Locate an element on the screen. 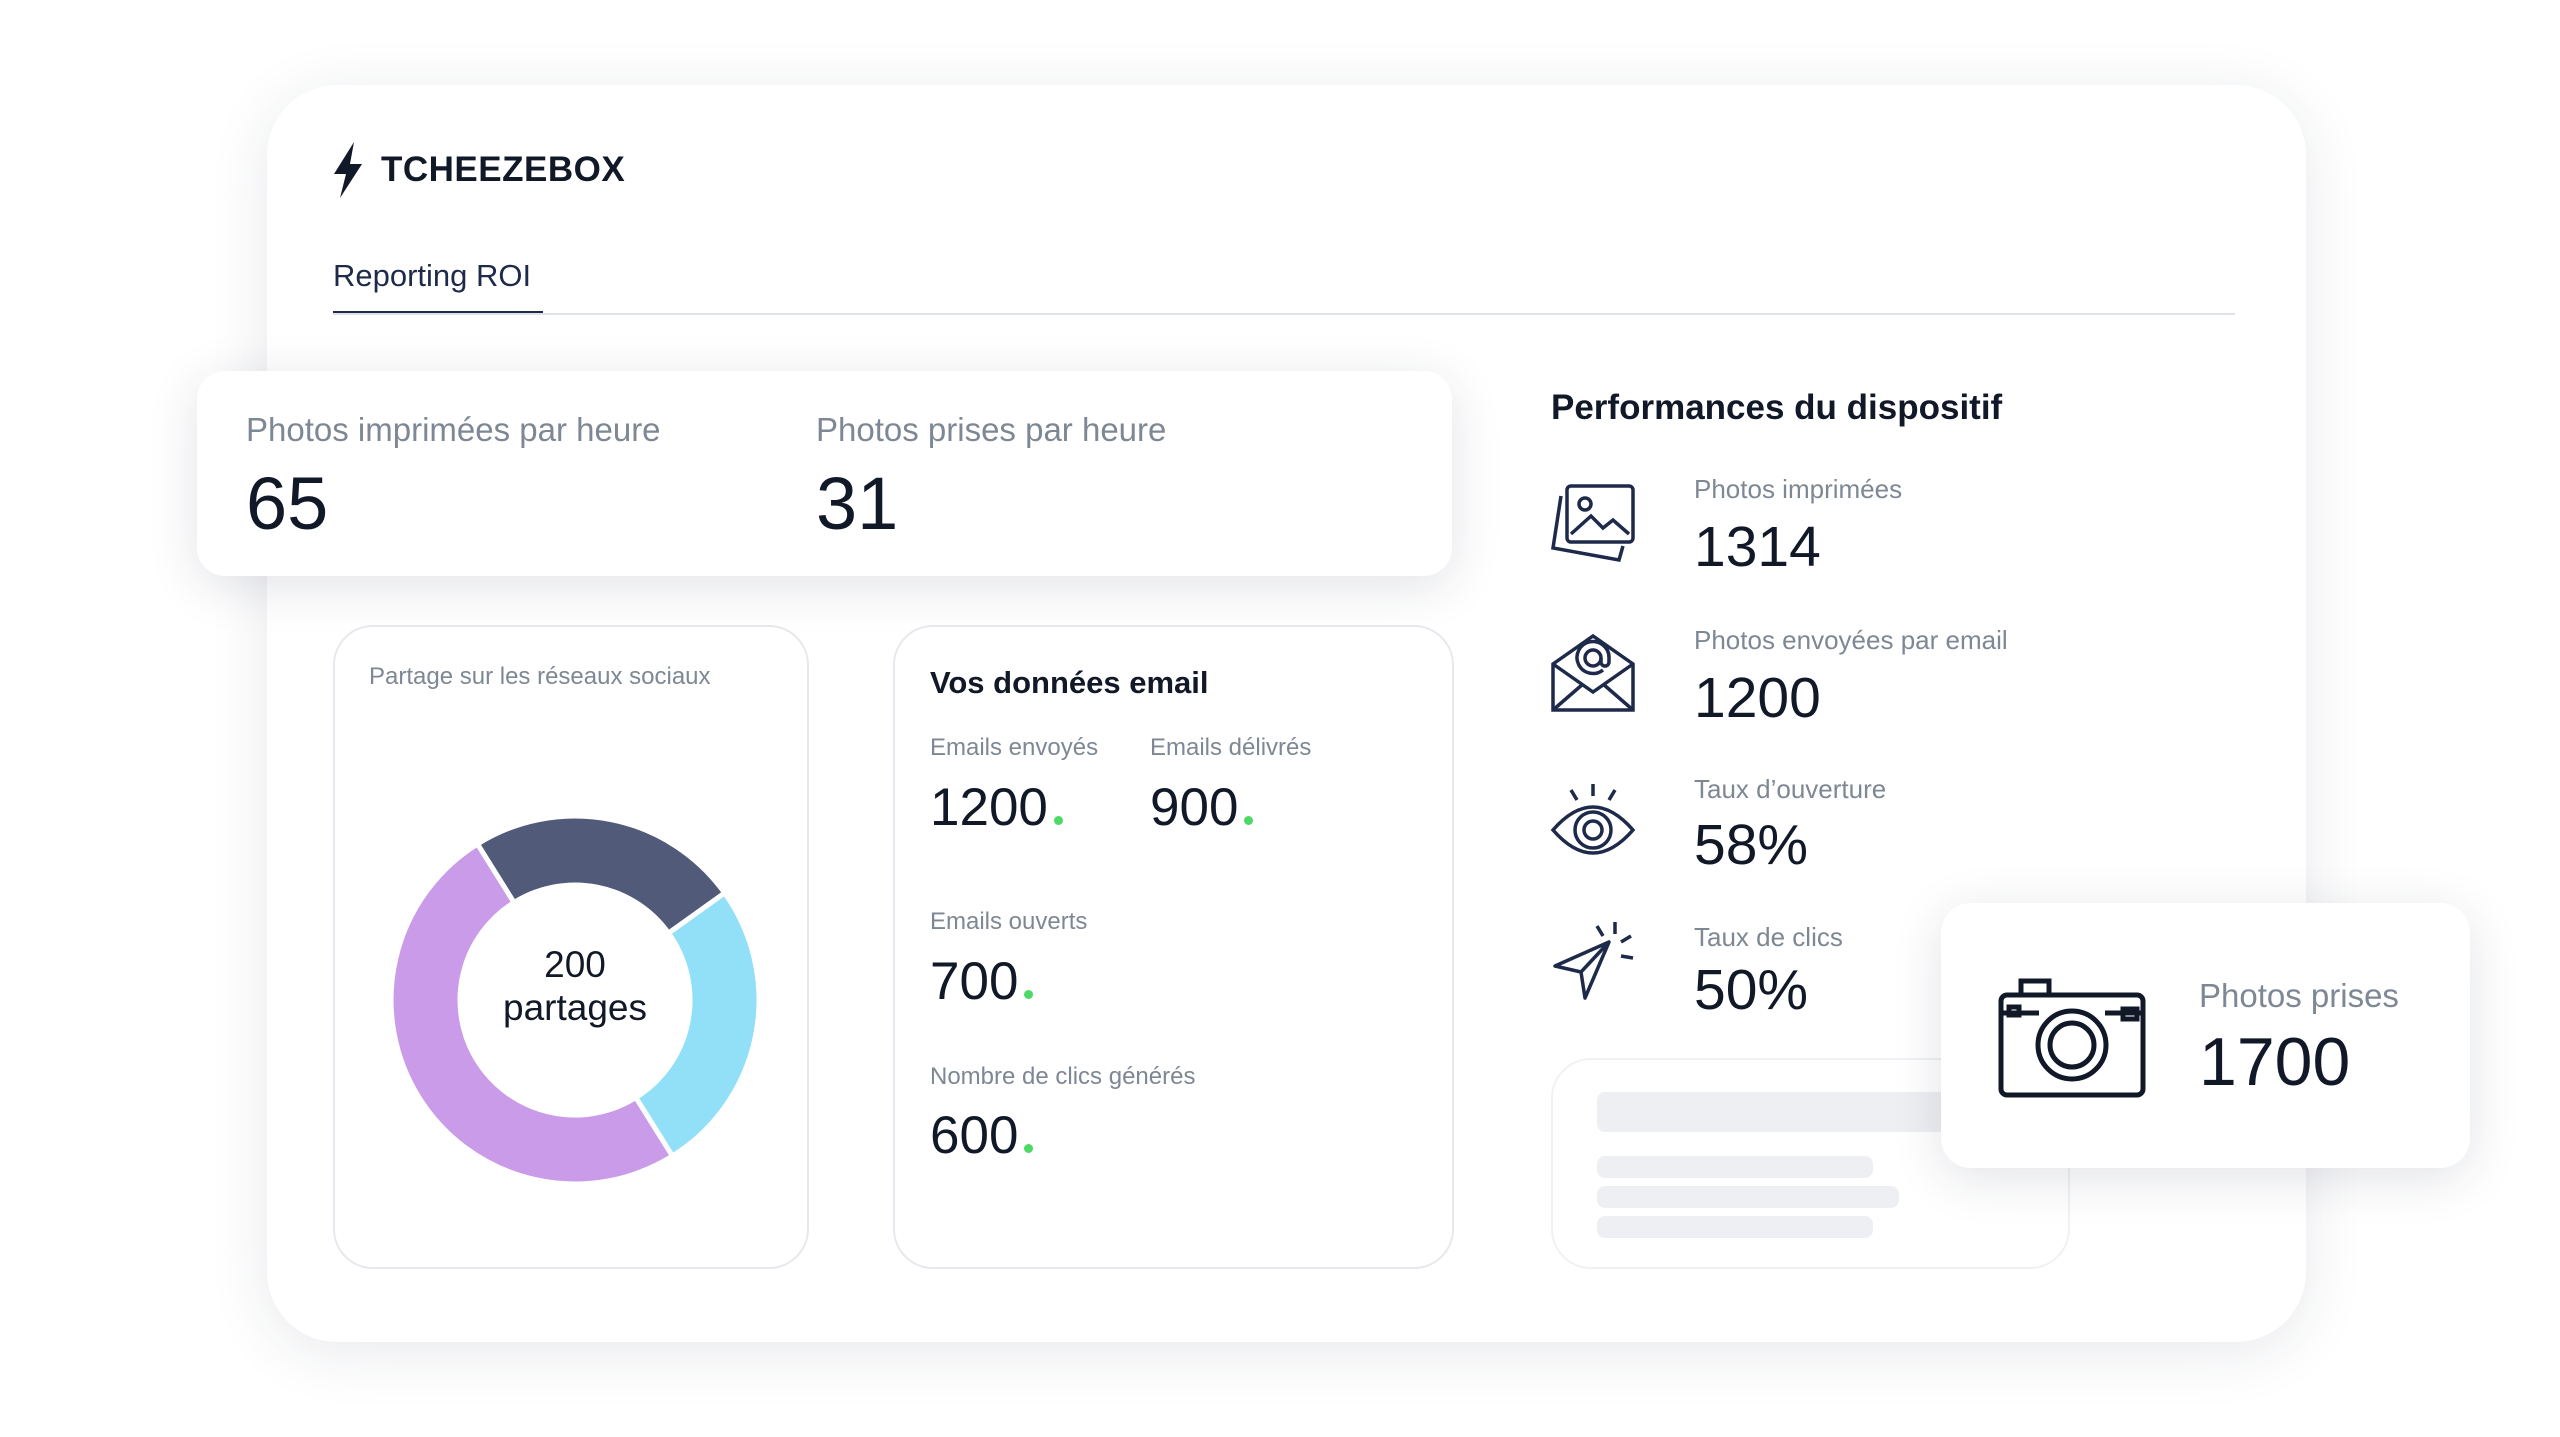  kpi-value: 31 is located at coordinates (857, 503).